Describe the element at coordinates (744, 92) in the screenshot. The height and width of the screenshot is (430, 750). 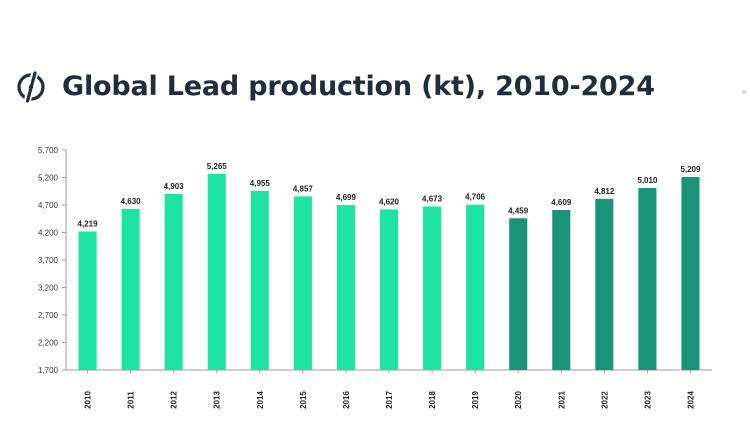
I see `edge-dot` at that location.